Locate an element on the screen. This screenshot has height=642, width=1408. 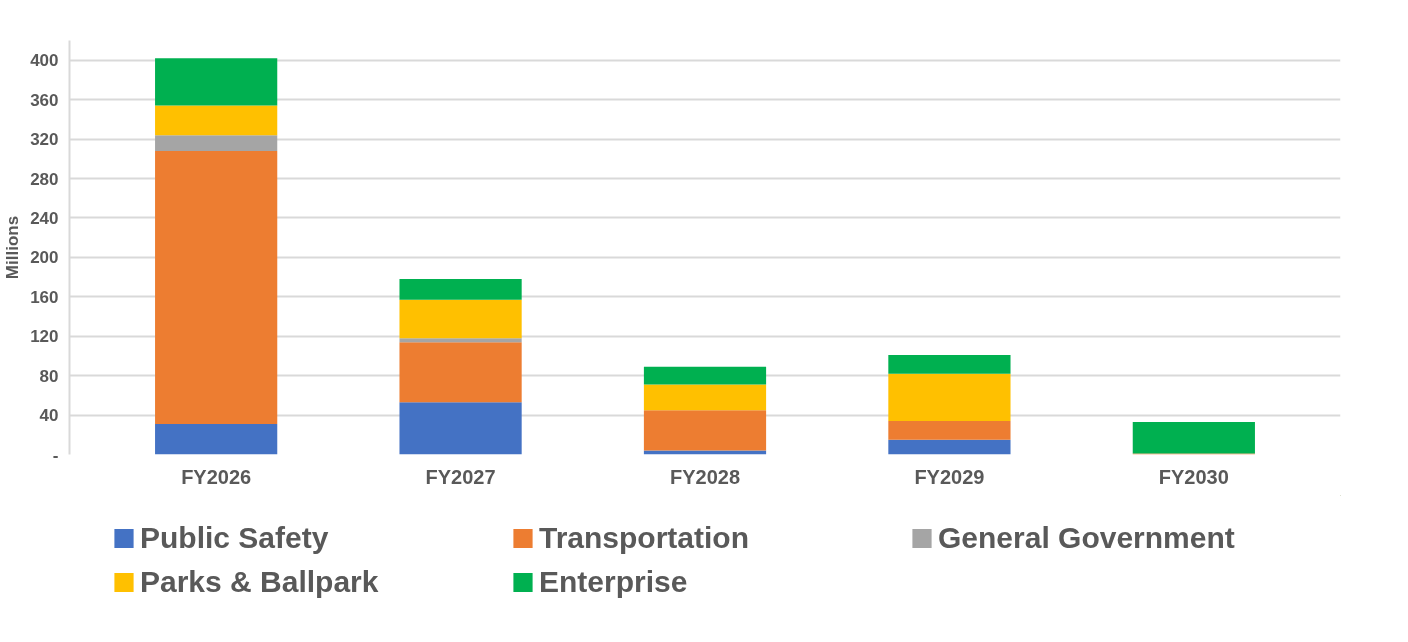
x-tick-label: FY2028 is located at coordinates (705, 476).